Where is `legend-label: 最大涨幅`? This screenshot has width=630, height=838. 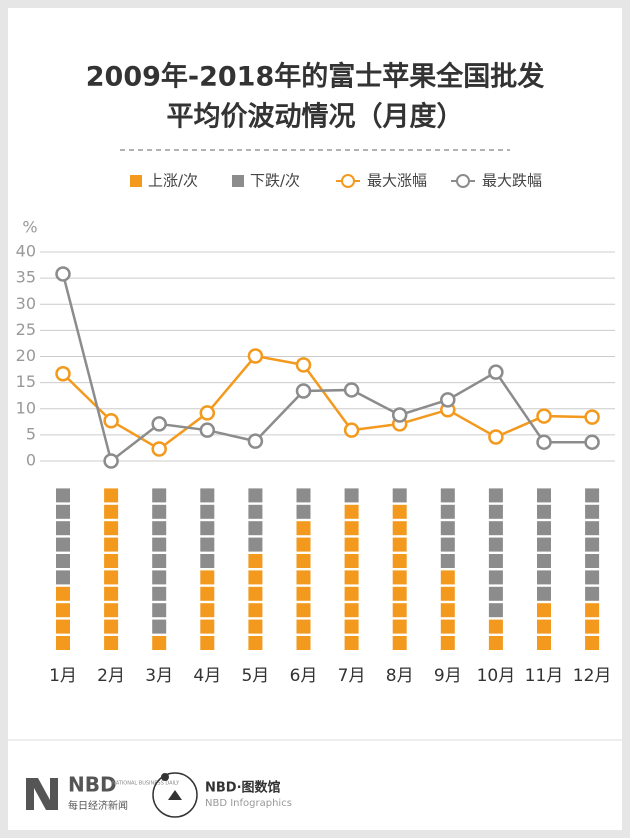 legend-label: 最大涨幅 is located at coordinates (397, 181).